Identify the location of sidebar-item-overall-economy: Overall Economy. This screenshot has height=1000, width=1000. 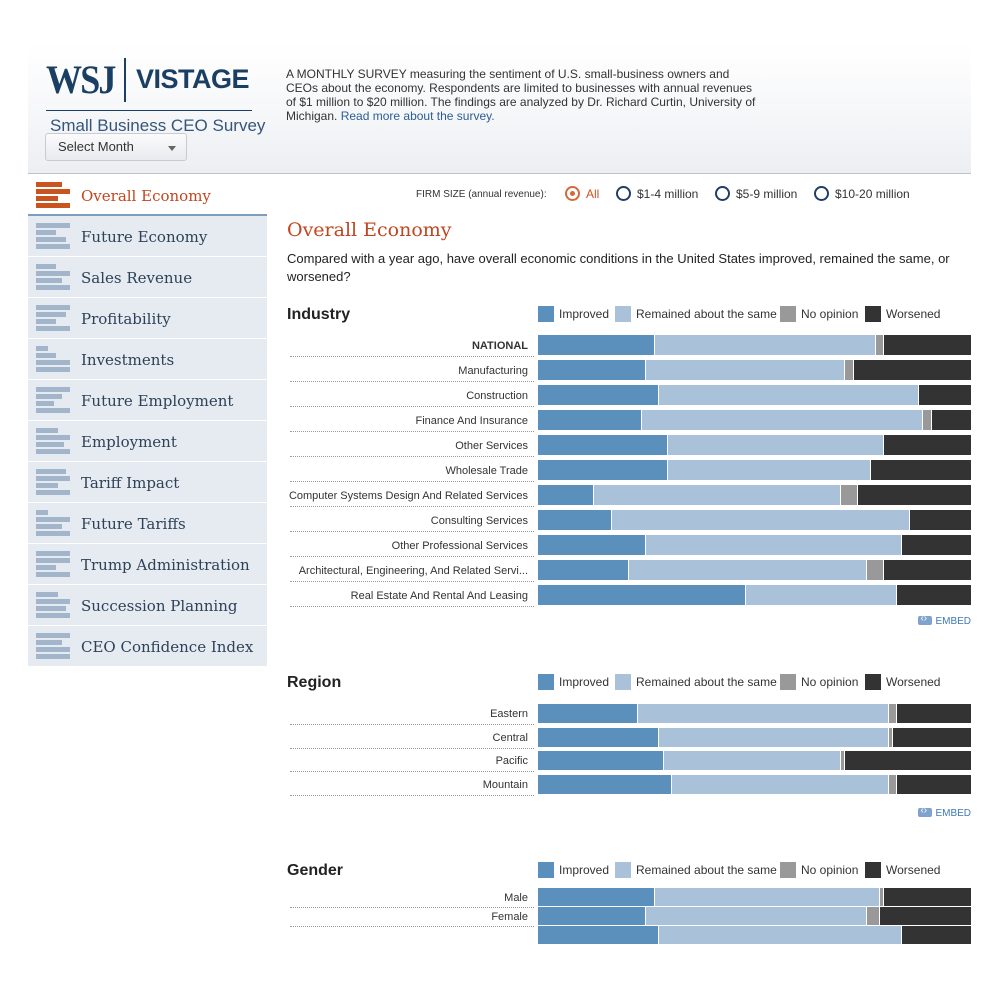
(147, 195).